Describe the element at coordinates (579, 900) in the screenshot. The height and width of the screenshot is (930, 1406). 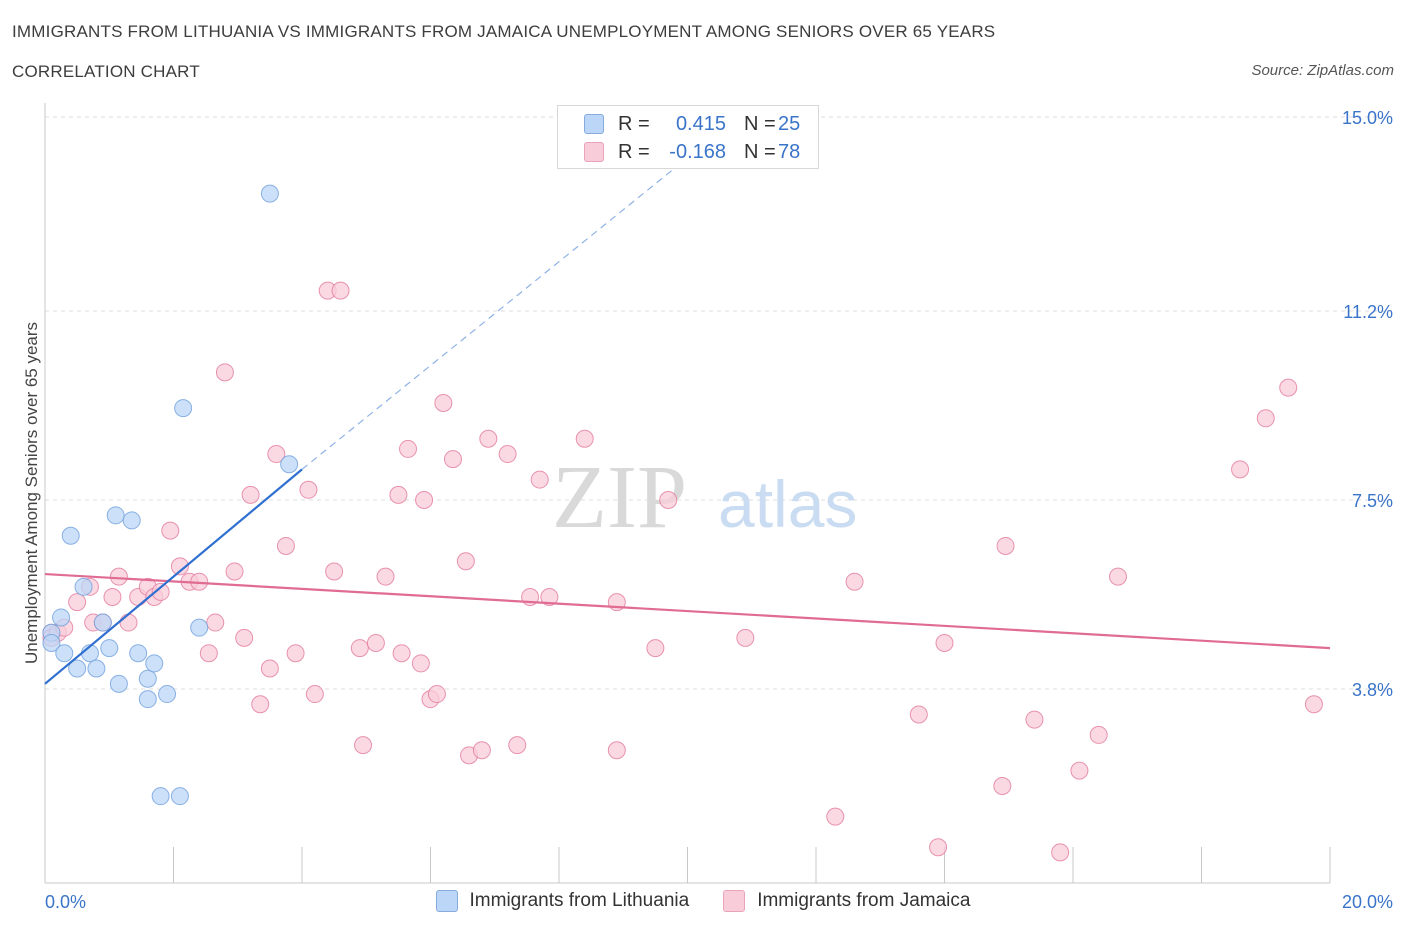
I see `lithuania-legend-label: Immigrants from Lithuania` at that location.